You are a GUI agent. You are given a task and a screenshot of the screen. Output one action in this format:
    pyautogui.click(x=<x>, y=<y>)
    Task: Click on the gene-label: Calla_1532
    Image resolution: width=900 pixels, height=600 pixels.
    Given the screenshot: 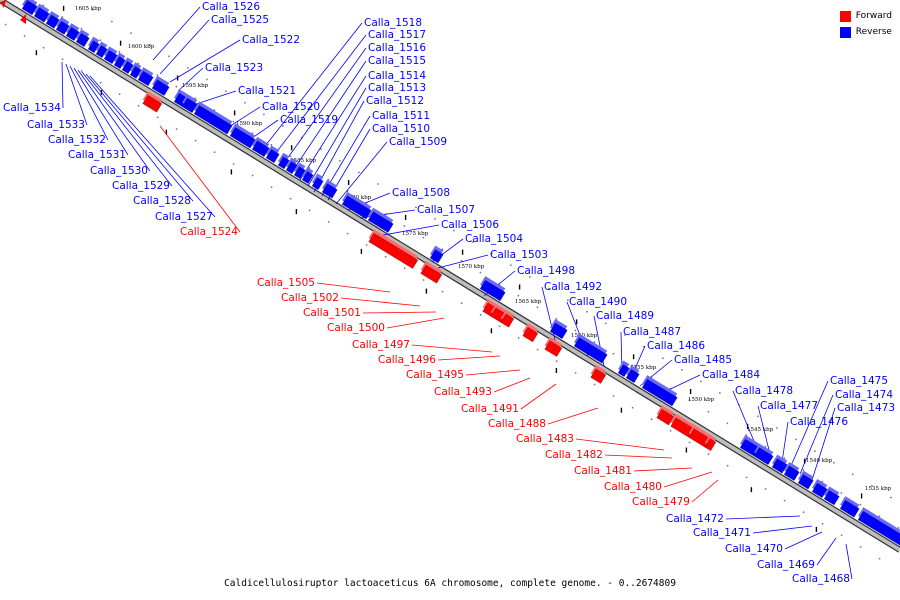 What is the action you would take?
    pyautogui.click(x=77, y=140)
    